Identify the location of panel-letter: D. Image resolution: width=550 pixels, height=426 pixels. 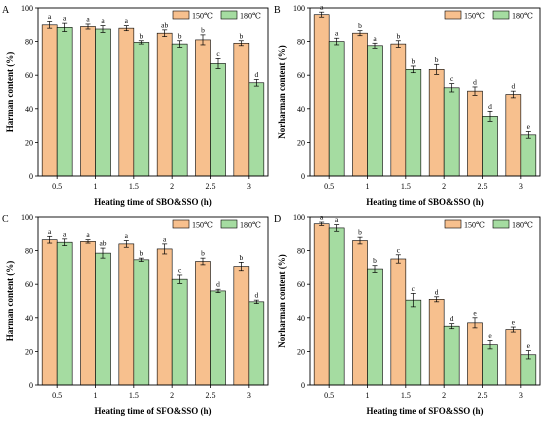
(277, 219).